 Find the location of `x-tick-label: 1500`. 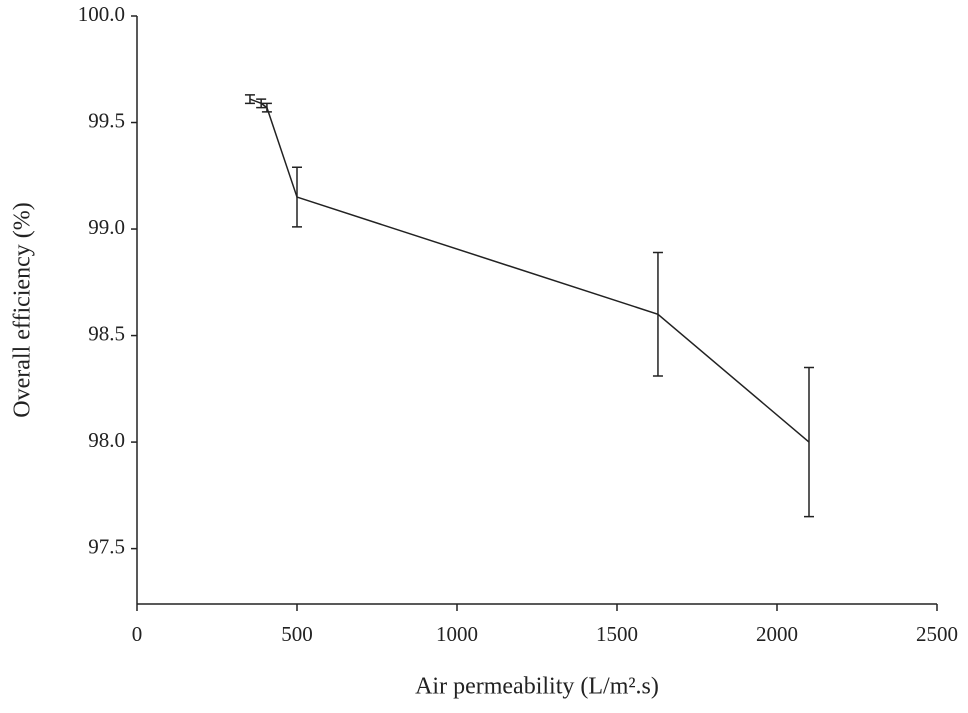

x-tick-label: 1500 is located at coordinates (617, 634).